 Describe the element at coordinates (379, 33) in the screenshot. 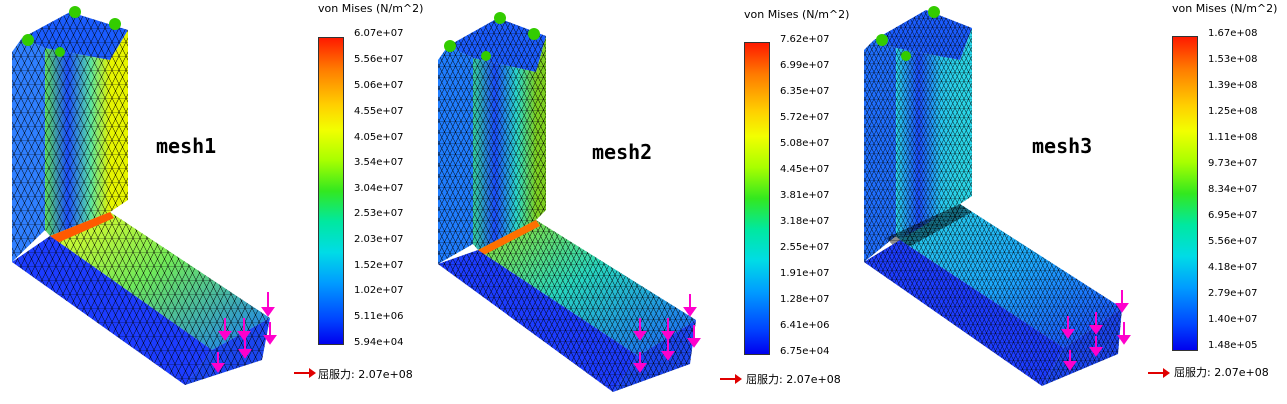

I see `tick-label: 6.07e+07` at that location.